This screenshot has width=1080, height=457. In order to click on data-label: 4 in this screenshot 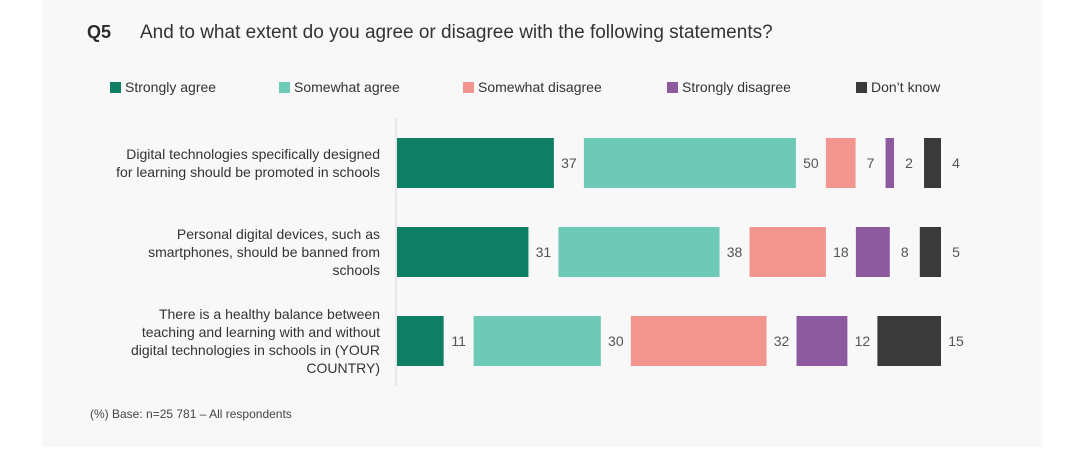, I will do `click(956, 163)`.